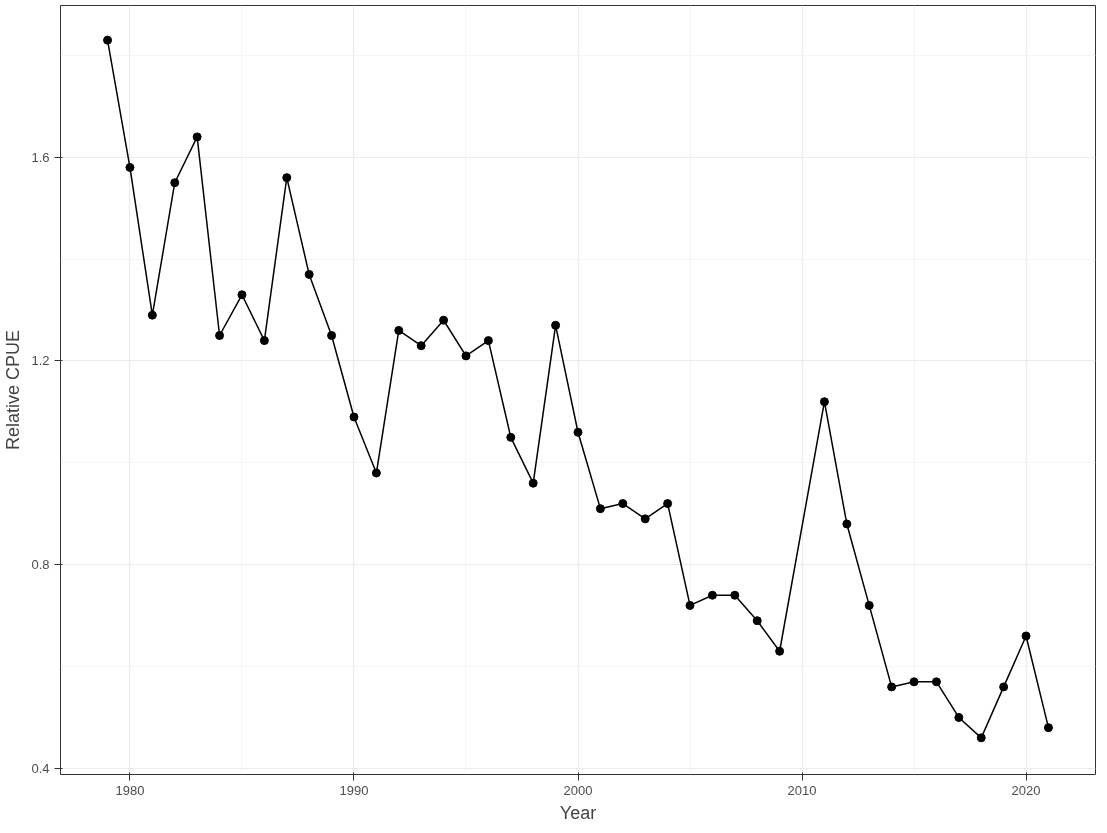  What do you see at coordinates (354, 790) in the screenshot?
I see `x-tick-label: 1990` at bounding box center [354, 790].